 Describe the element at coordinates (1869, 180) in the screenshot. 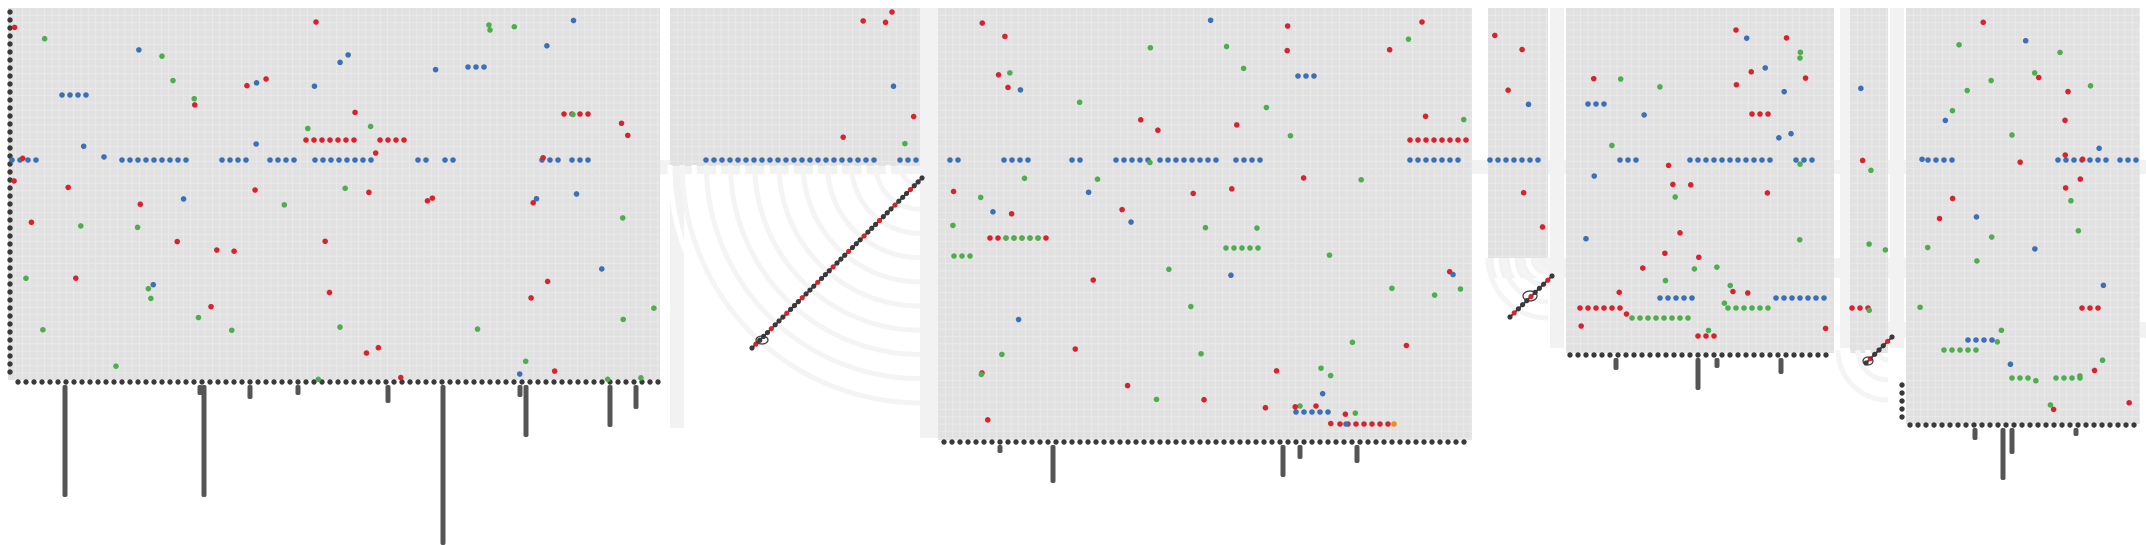

I see `grid-panel` at that location.